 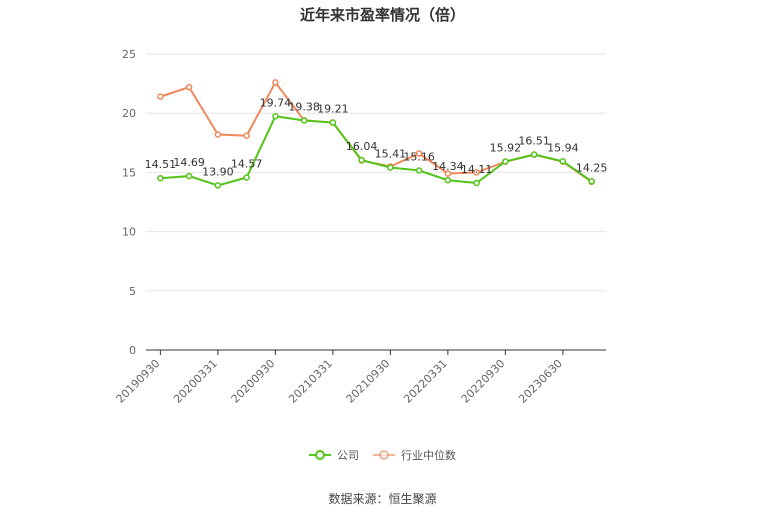 What do you see at coordinates (334, 455) in the screenshot?
I see `legend-item-company: 公司` at bounding box center [334, 455].